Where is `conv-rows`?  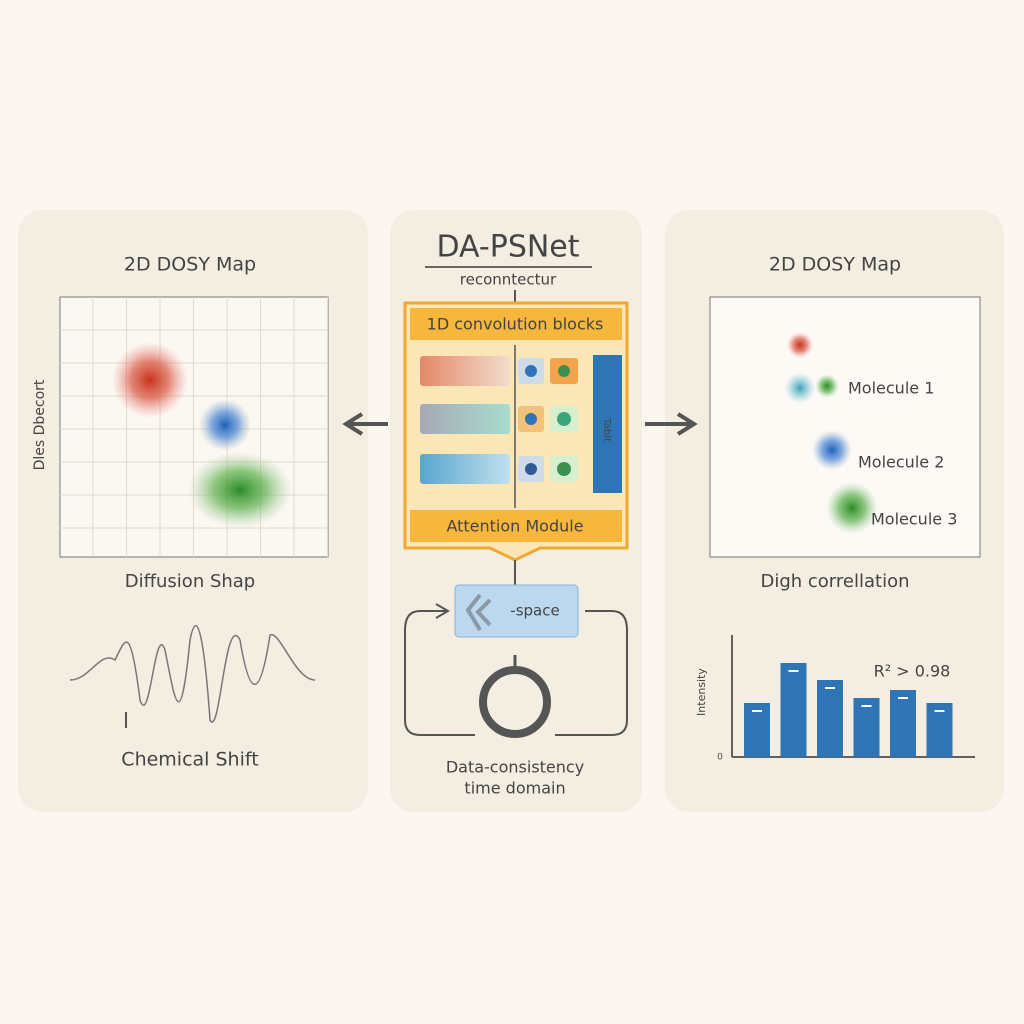
conv-rows is located at coordinates (499, 420).